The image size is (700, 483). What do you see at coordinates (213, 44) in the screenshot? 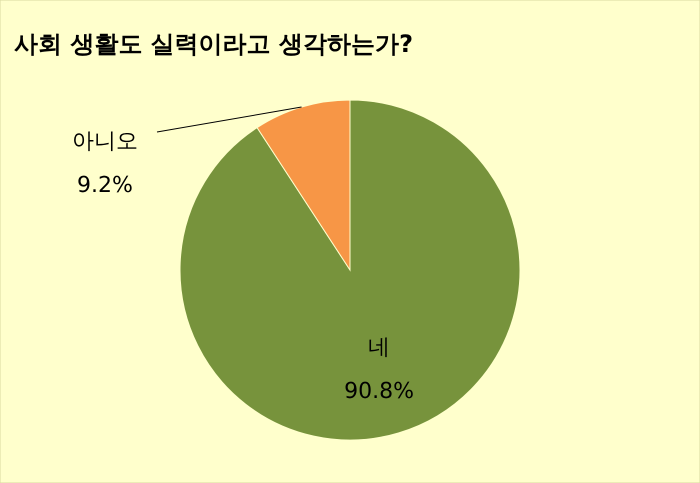
I see `chart-title: 사회 생활도 실력이라고 생각하는가?` at bounding box center [213, 44].